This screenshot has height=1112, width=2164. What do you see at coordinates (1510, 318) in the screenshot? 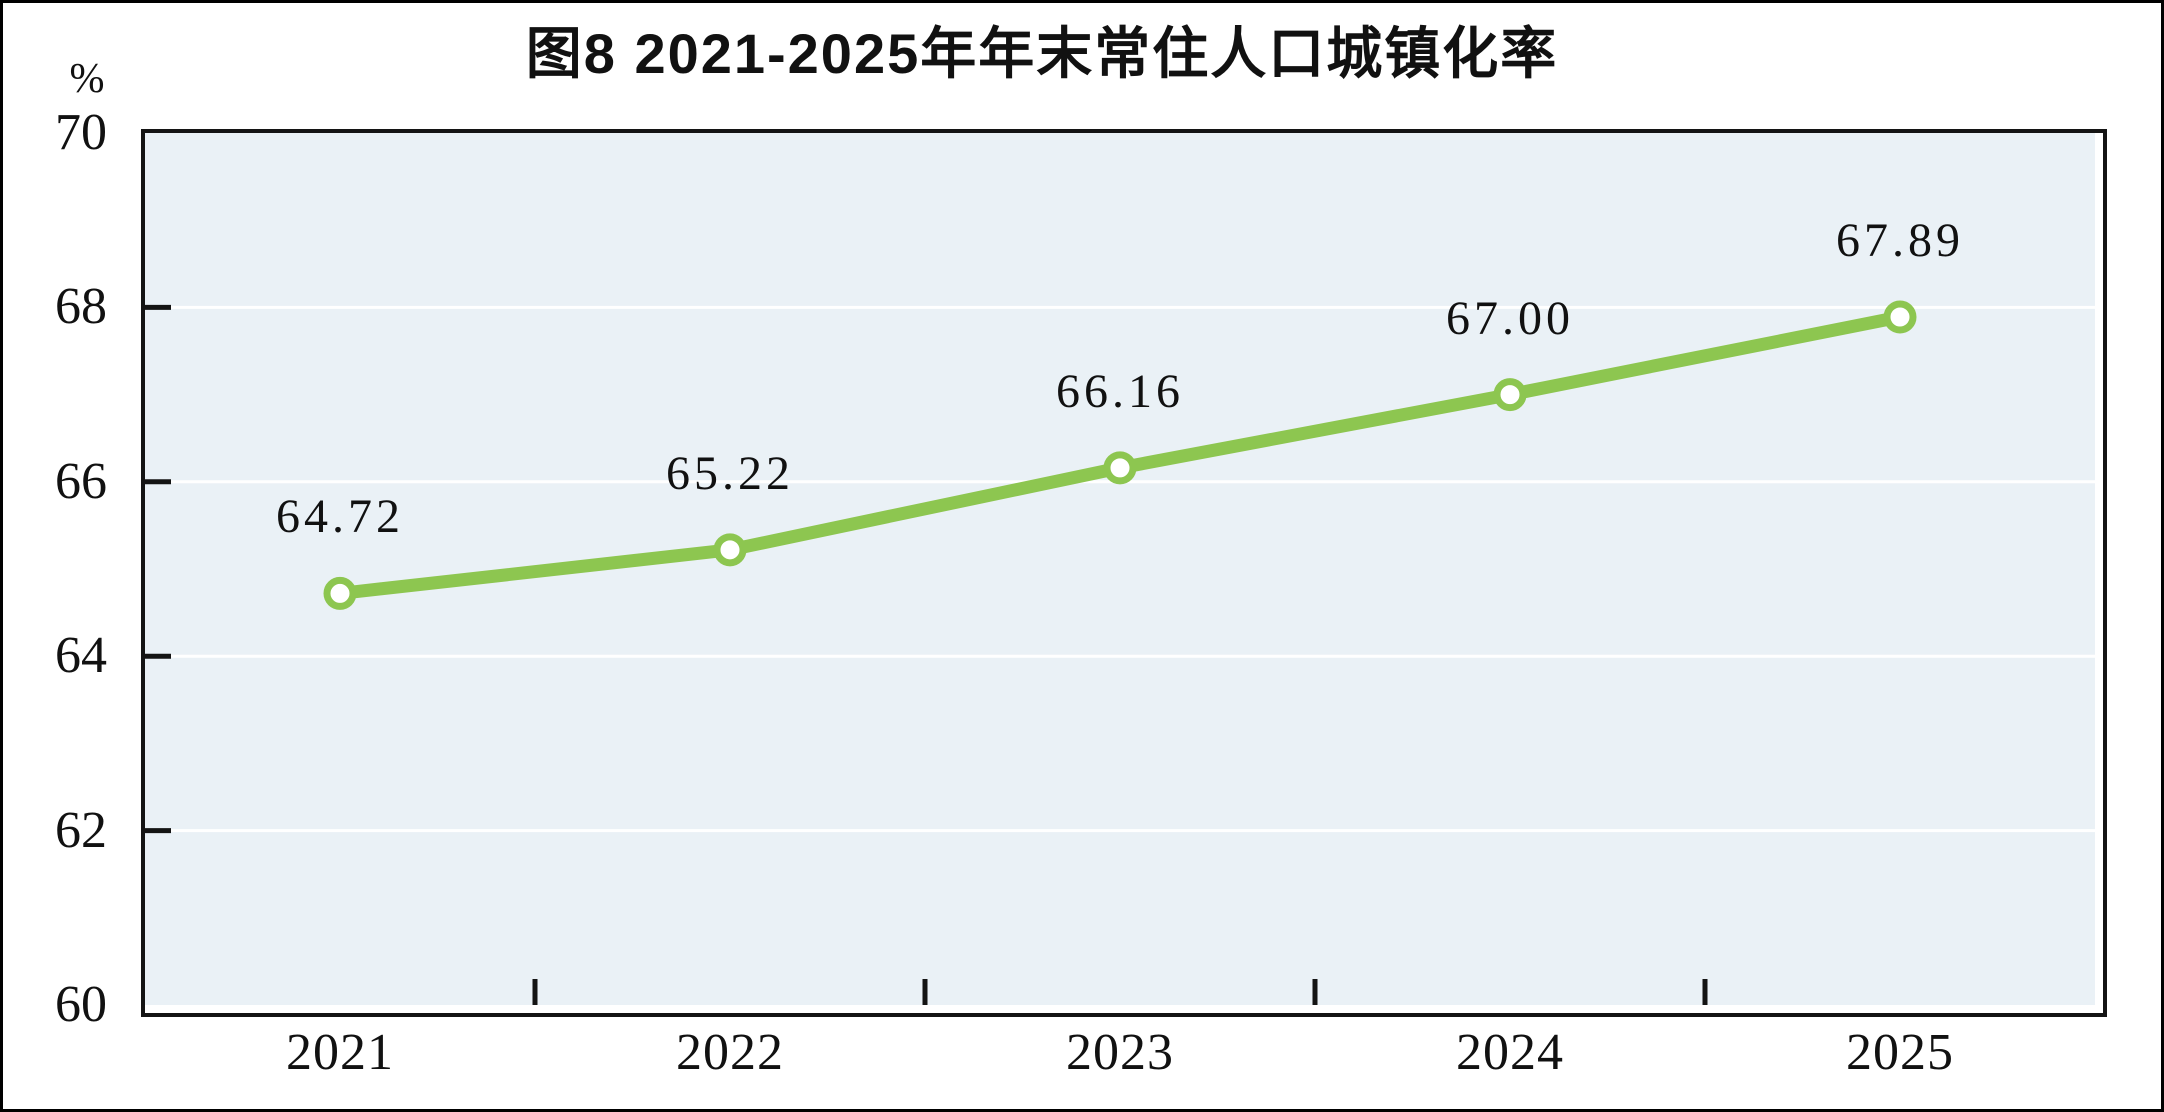
I see `data-point-label: 67.00` at bounding box center [1510, 318].